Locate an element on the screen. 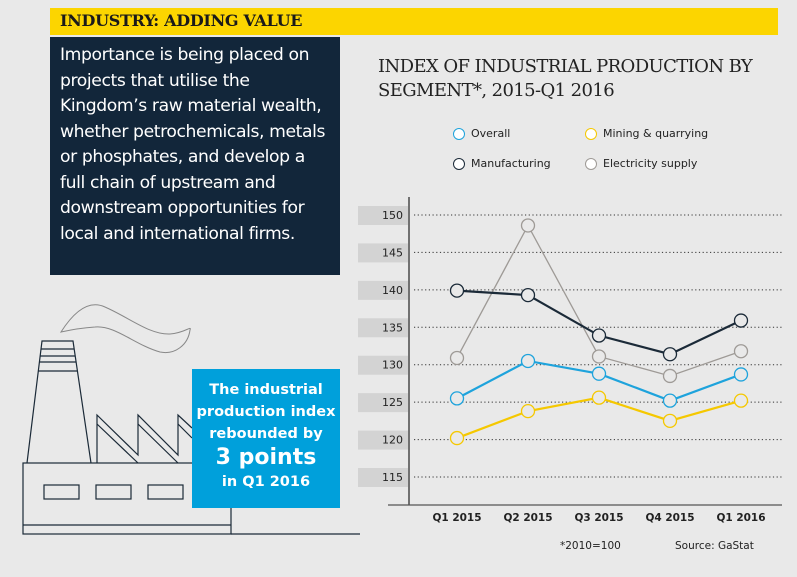  x-tick-label: Q1 2016 is located at coordinates (740, 518).